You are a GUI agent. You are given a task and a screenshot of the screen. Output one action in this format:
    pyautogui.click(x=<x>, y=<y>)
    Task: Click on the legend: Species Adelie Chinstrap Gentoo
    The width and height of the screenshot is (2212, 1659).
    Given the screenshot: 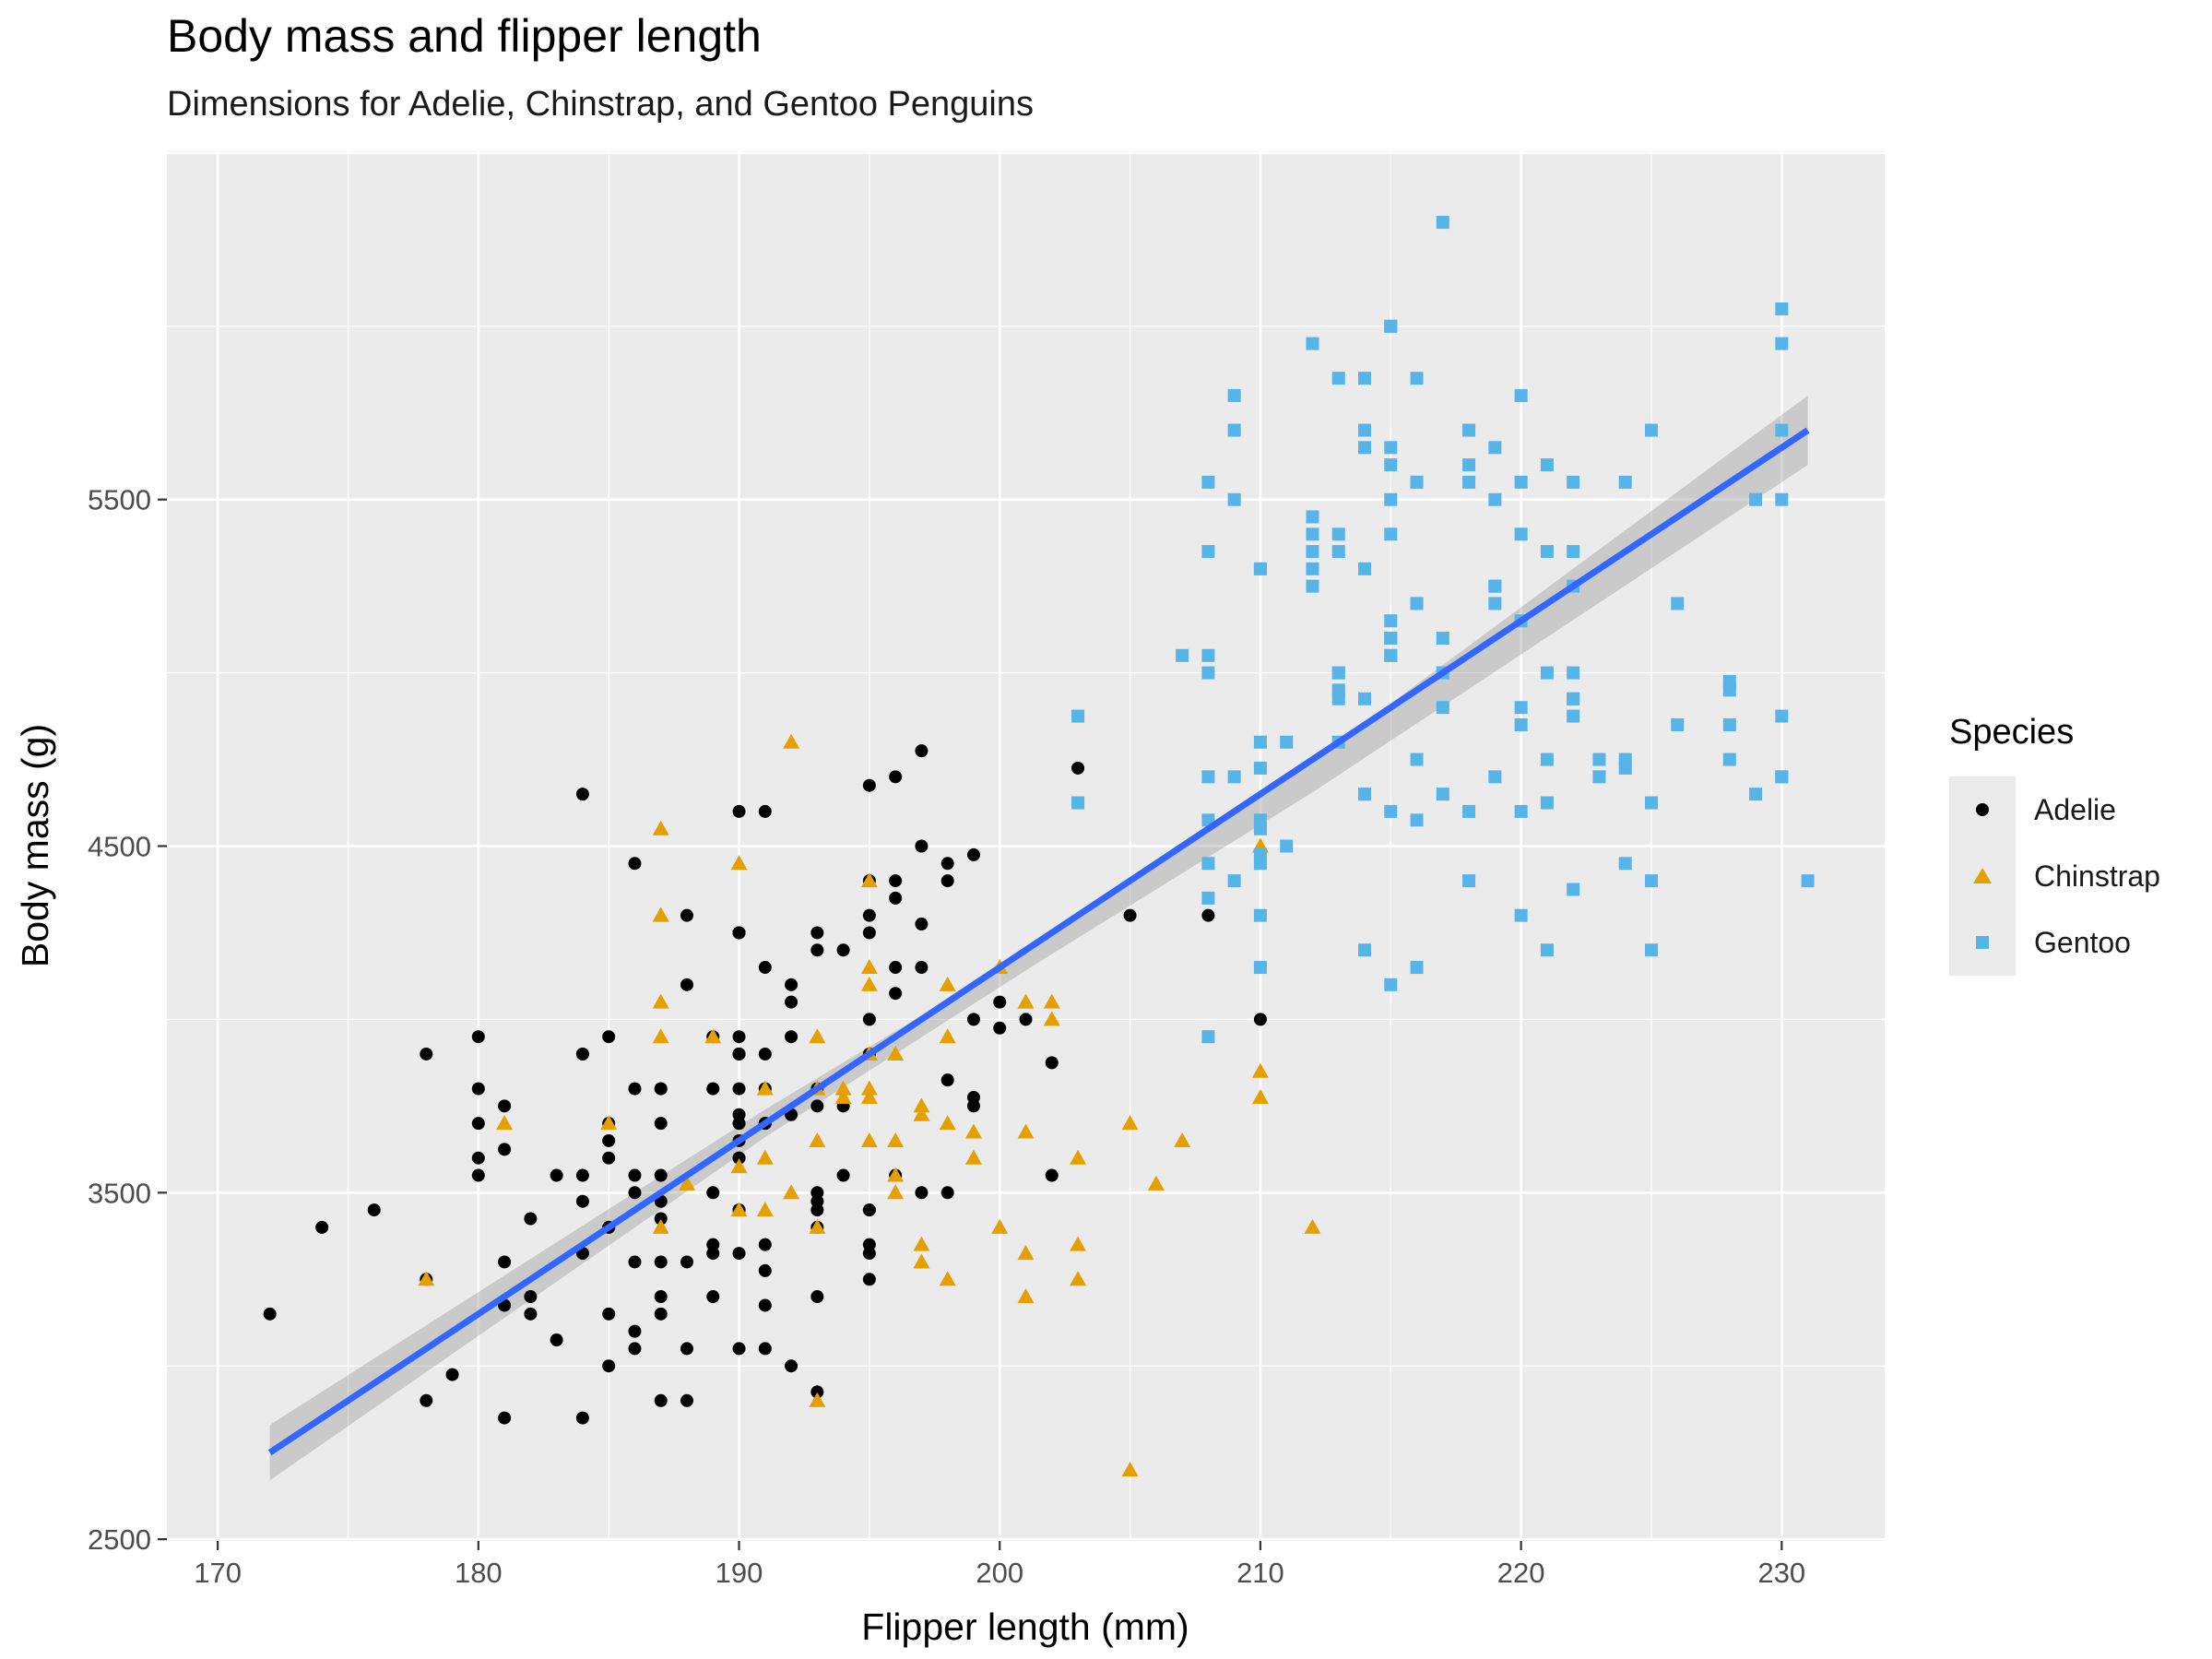 What is the action you would take?
    pyautogui.click(x=2055, y=845)
    